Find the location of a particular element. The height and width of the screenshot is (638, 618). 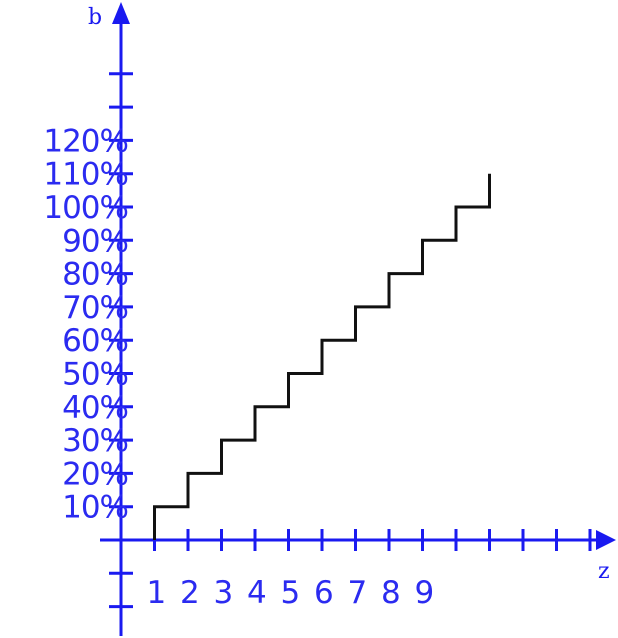

y-axis-label: b is located at coordinates (95, 17).